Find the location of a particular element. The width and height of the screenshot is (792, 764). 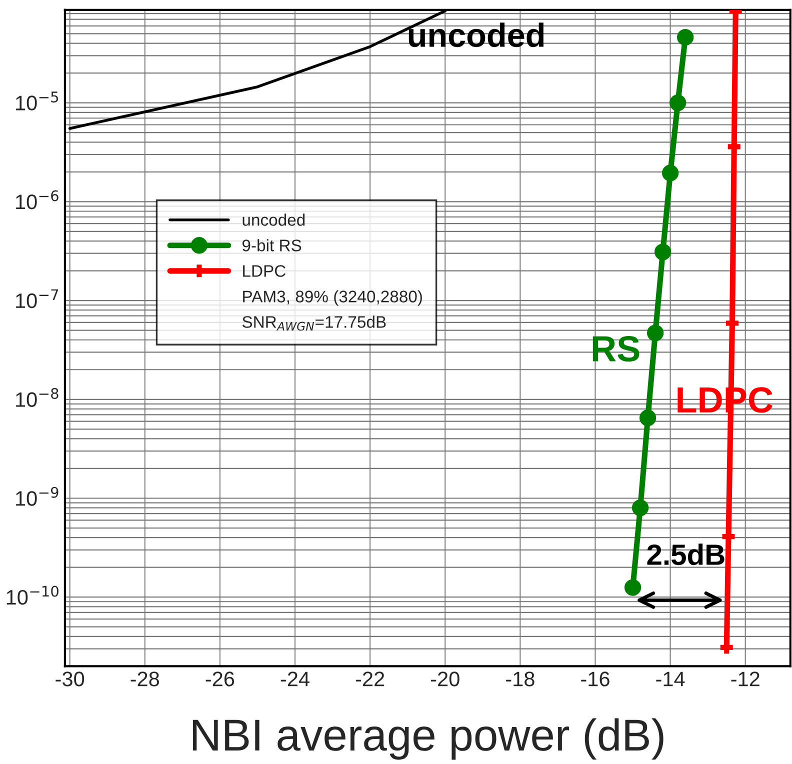

x-tick-label: -30 is located at coordinates (70, 679).